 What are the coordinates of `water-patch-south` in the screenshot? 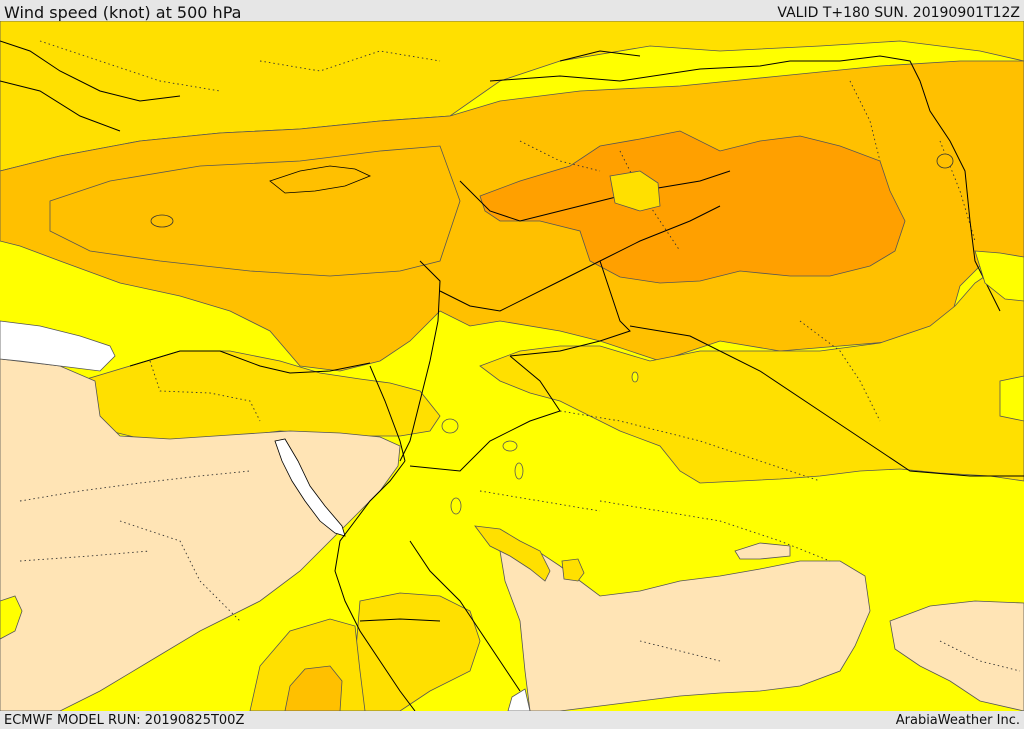 It's located at (519, 699).